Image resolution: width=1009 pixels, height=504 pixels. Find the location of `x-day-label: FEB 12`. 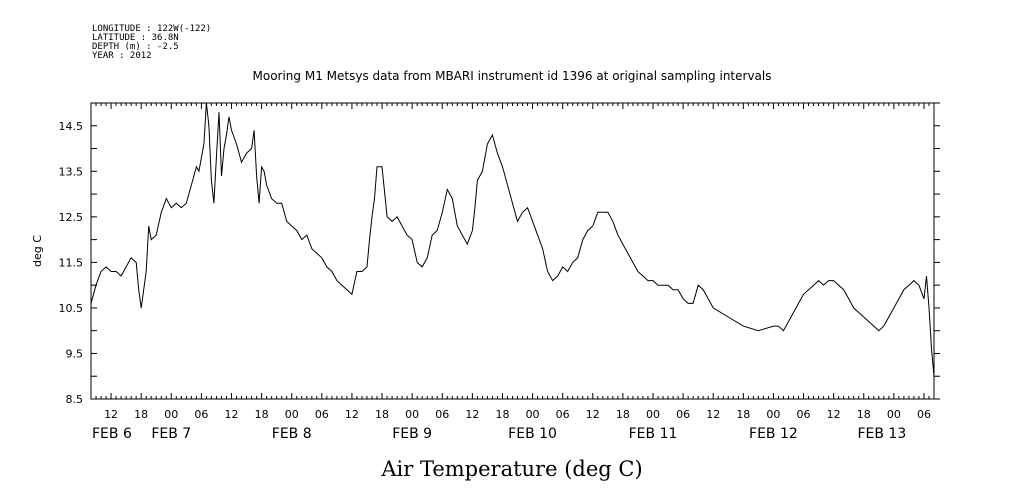

x-day-label: FEB 12 is located at coordinates (773, 434).